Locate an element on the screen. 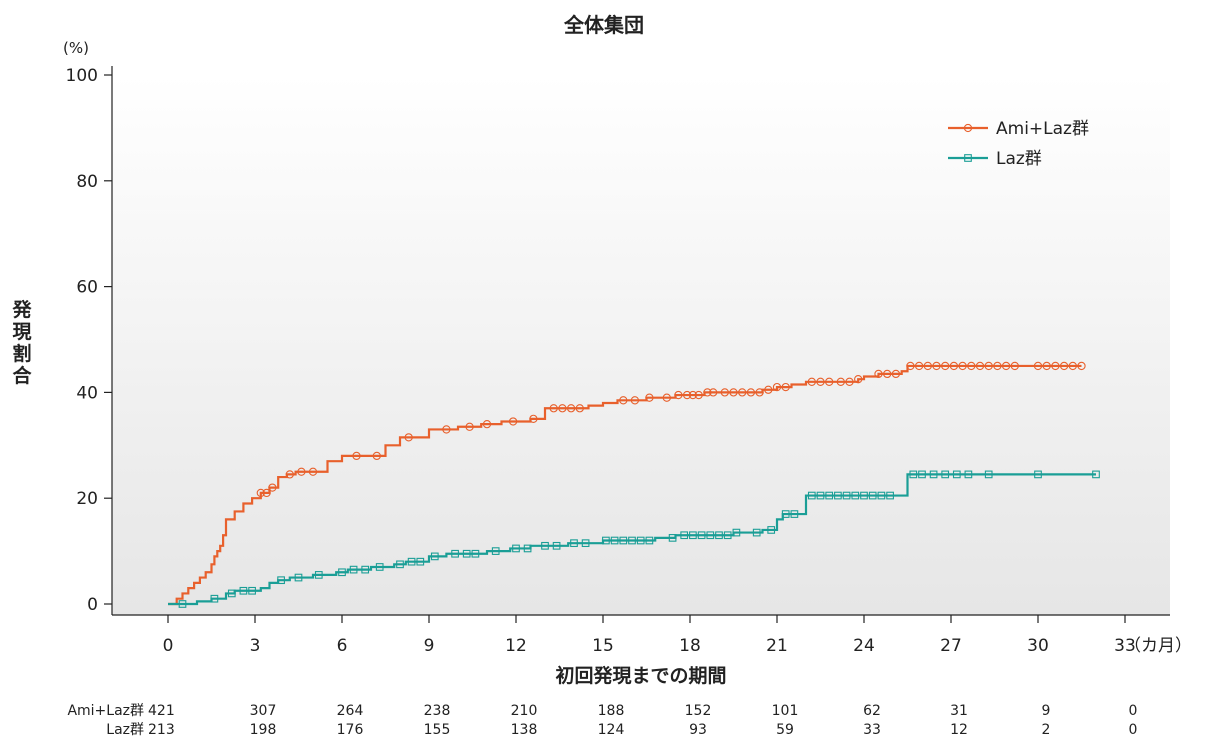 This screenshot has height=745, width=1208. risk-cell: 421 is located at coordinates (161, 711).